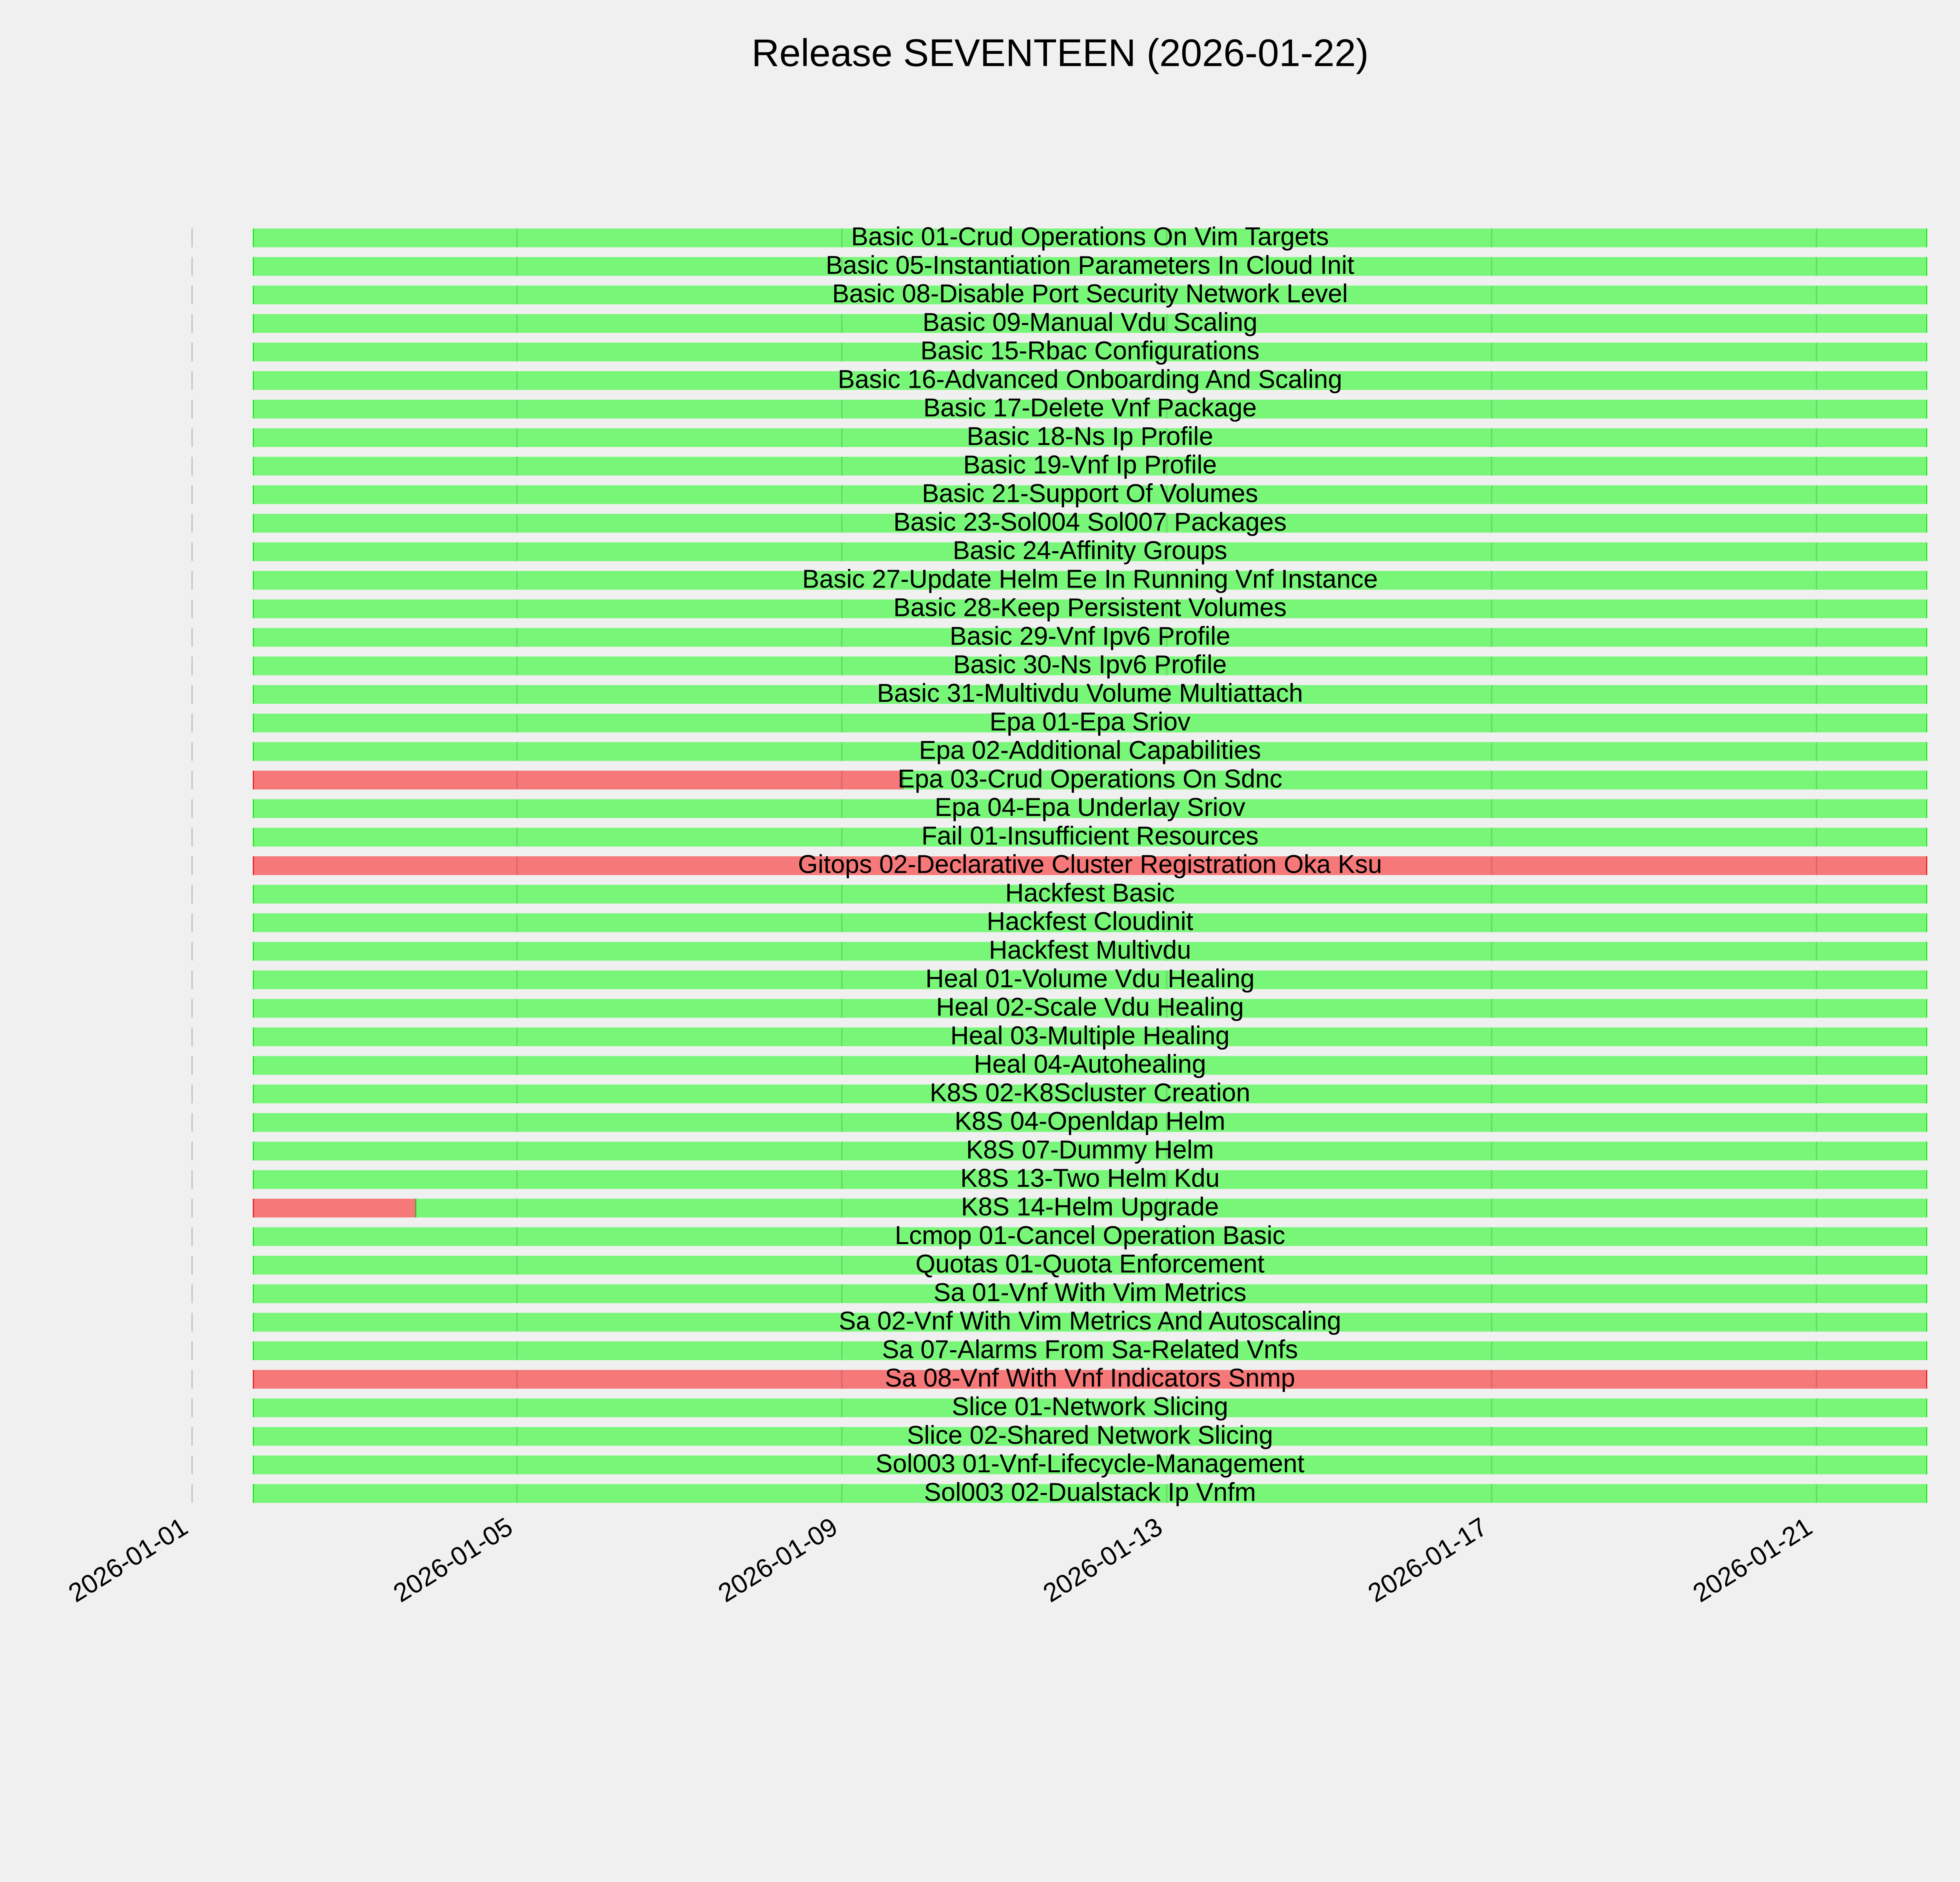 The width and height of the screenshot is (1960, 1882). What do you see at coordinates (1090, 1178) in the screenshot?
I see `svg-text: K8S 13-Two Helm Kdu` at bounding box center [1090, 1178].